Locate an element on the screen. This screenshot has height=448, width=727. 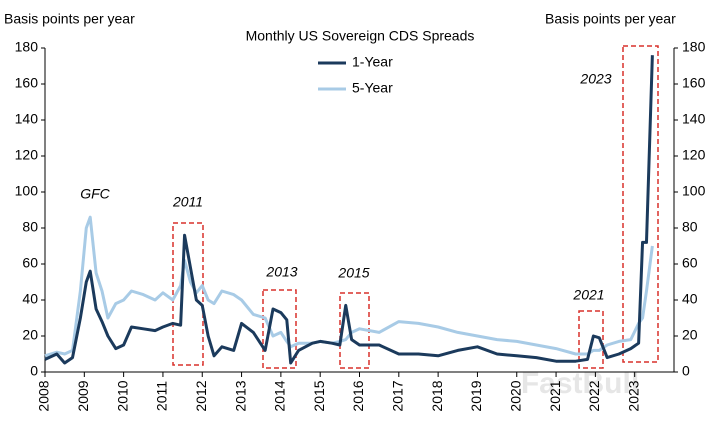
y2-tick-label: 100 is located at coordinates (694, 191).